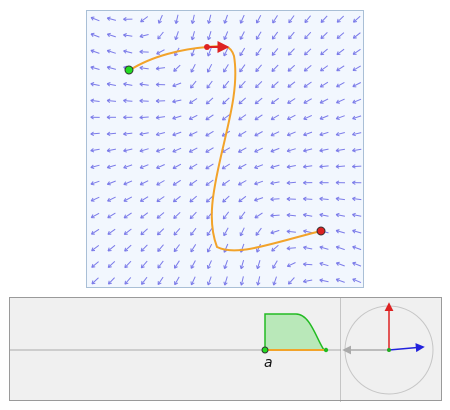  What do you see at coordinates (326, 350) in the screenshot?
I see `param-end-handle` at bounding box center [326, 350].